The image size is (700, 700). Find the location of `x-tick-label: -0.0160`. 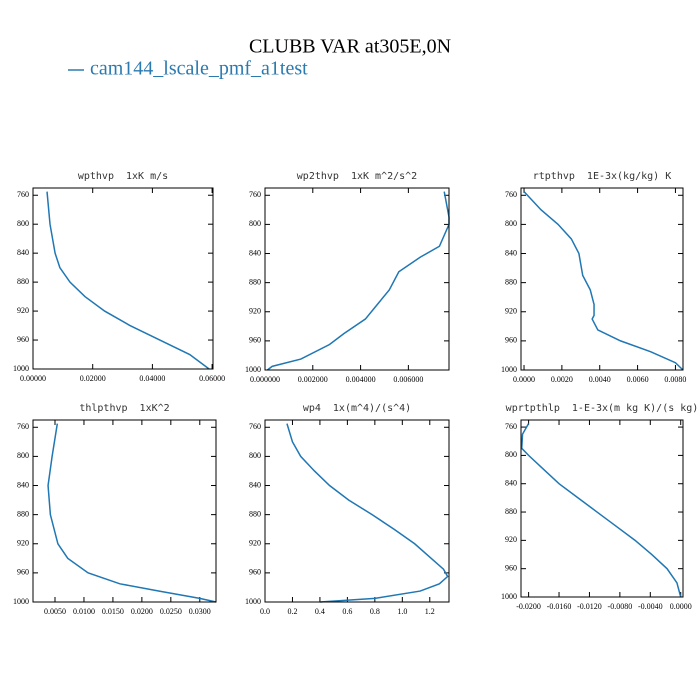

x-tick-label: -0.0160 is located at coordinates (559, 606).